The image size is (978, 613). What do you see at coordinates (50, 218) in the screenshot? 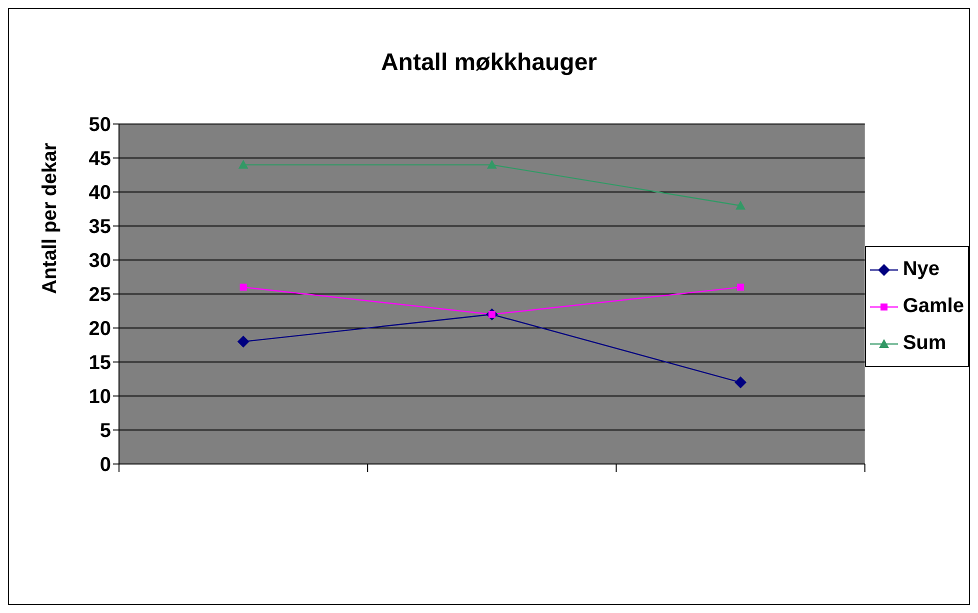
I see `y-axis-title: Antall per dekar` at bounding box center [50, 218].